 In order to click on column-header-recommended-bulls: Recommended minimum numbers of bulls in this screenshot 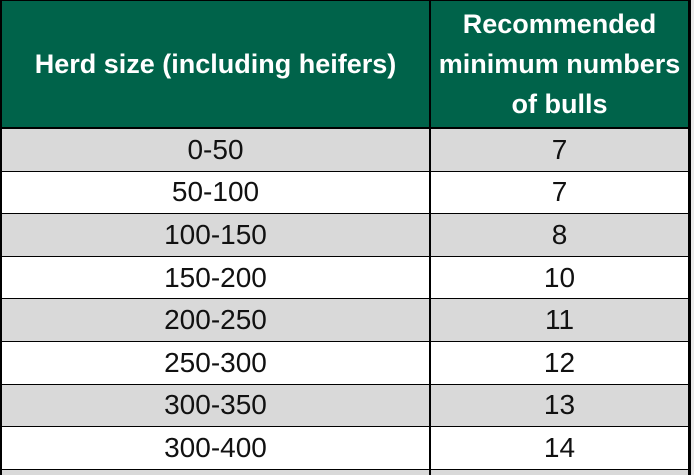, I will do `click(559, 65)`.